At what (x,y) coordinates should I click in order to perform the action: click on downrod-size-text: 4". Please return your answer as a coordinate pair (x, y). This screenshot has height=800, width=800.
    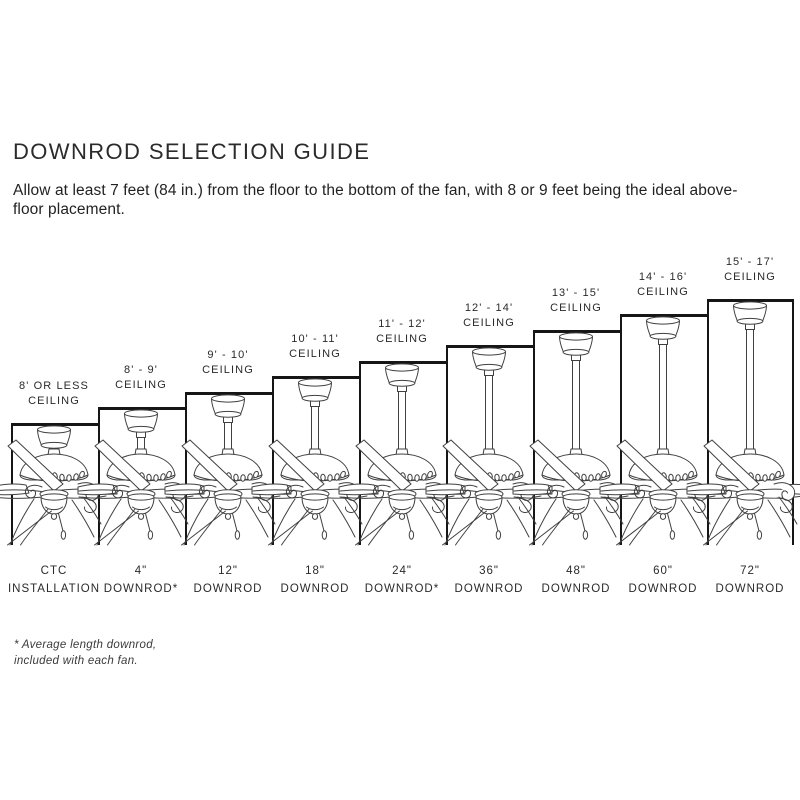
    Looking at the image, I should click on (141, 571).